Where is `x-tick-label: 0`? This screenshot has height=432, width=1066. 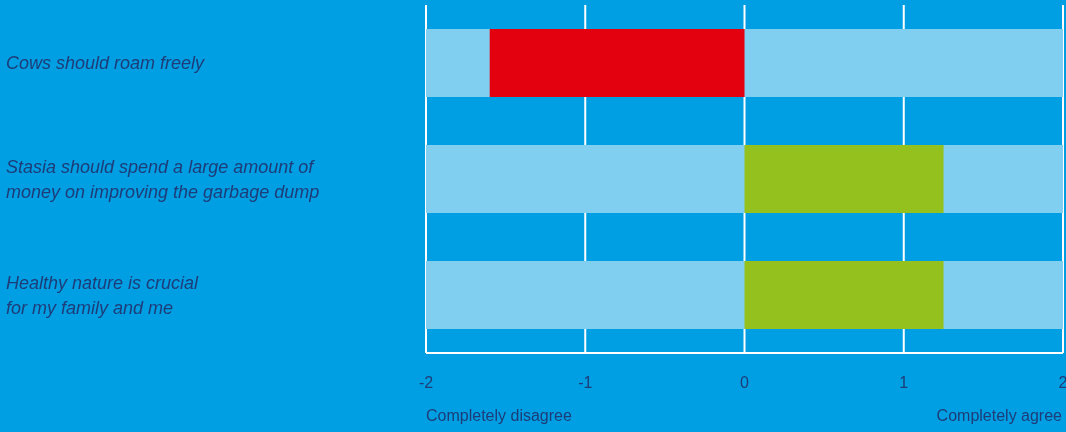 x-tick-label: 0 is located at coordinates (745, 383).